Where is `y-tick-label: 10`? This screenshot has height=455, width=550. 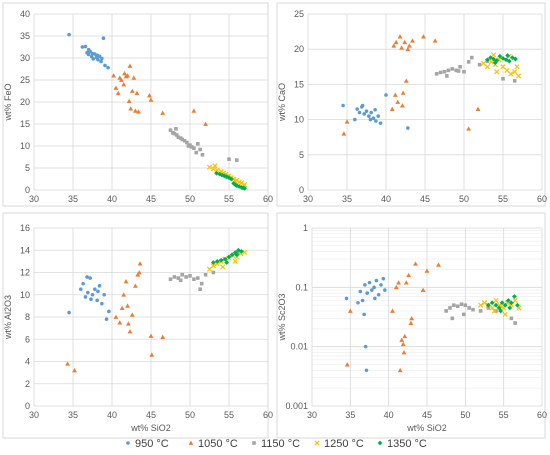
y-tick-label: 10 is located at coordinates (25, 295).